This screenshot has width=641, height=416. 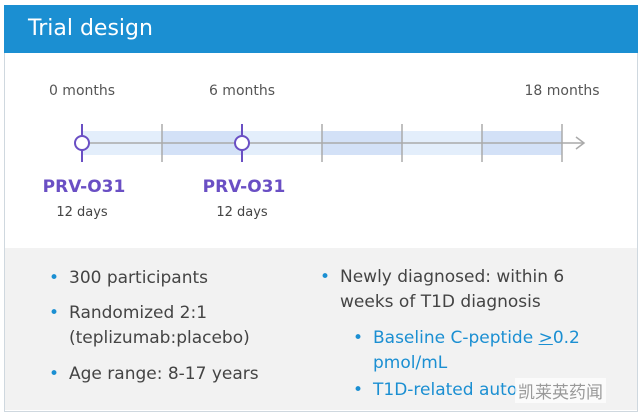 What do you see at coordinates (456, 338) in the screenshot?
I see `text: Baseline C-peptide` at bounding box center [456, 338].